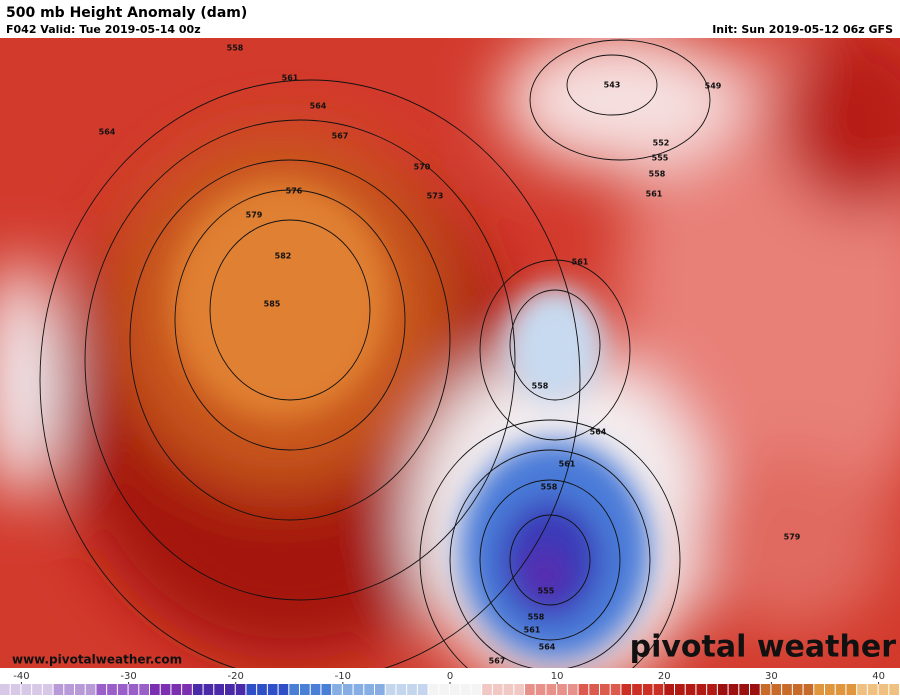  Describe the element at coordinates (435, 196) in the screenshot. I see `contour-label: 573` at that location.